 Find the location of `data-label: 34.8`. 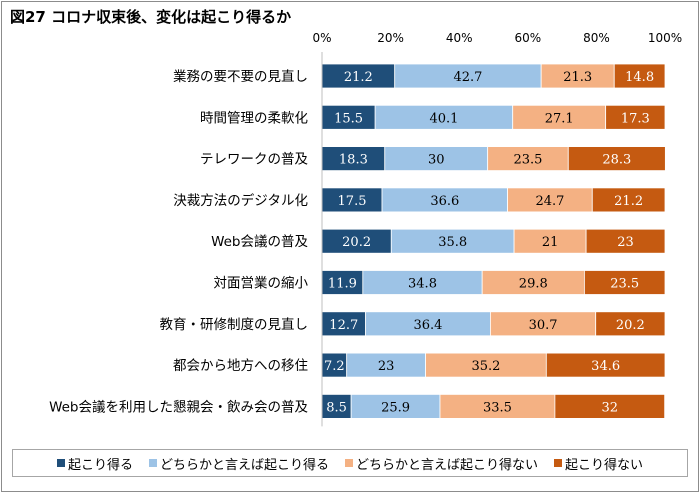

data-label: 34.8 is located at coordinates (422, 284).